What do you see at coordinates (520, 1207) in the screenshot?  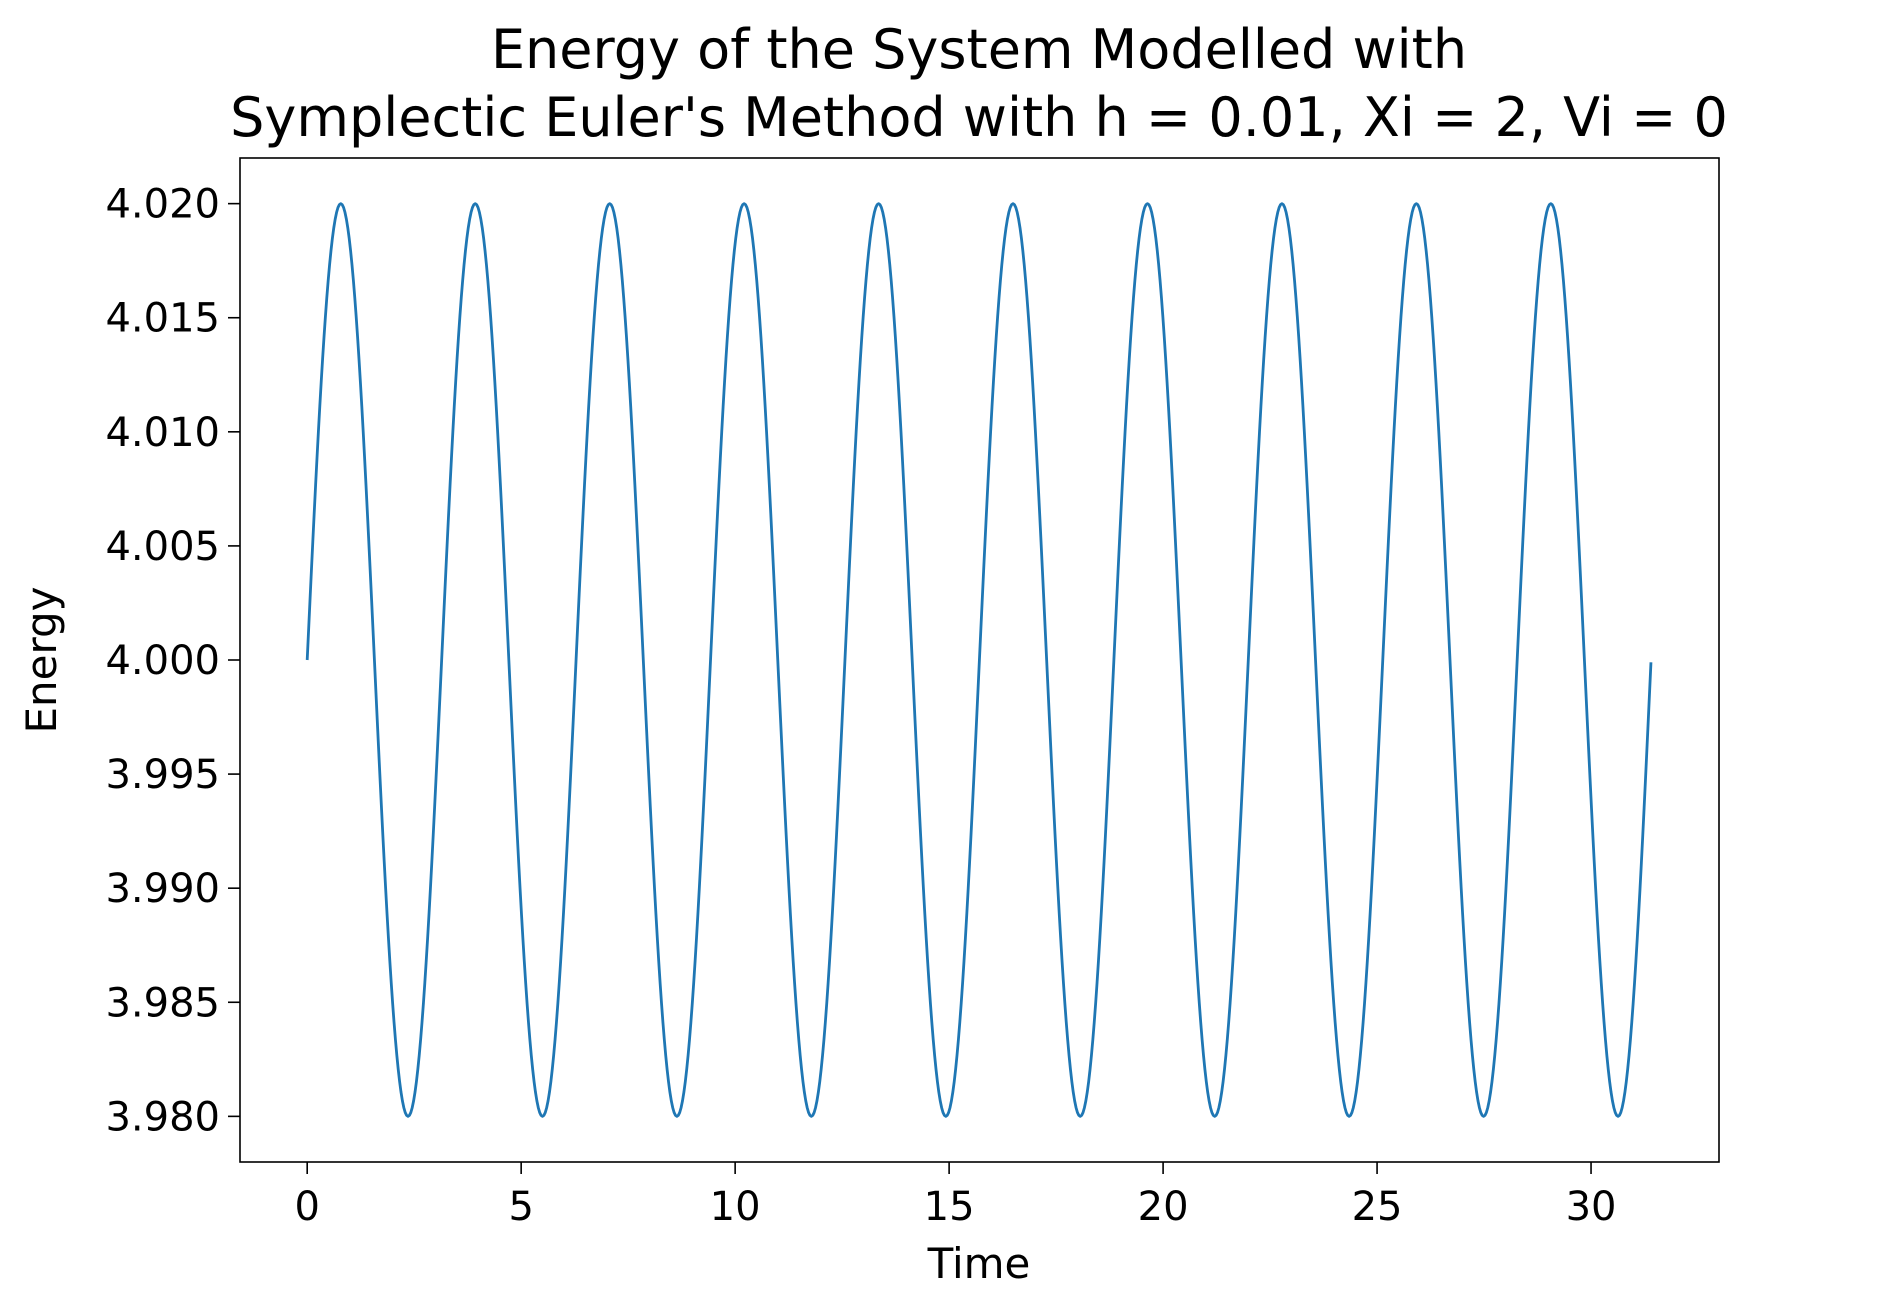 I see `x-tick-label: 5` at bounding box center [520, 1207].